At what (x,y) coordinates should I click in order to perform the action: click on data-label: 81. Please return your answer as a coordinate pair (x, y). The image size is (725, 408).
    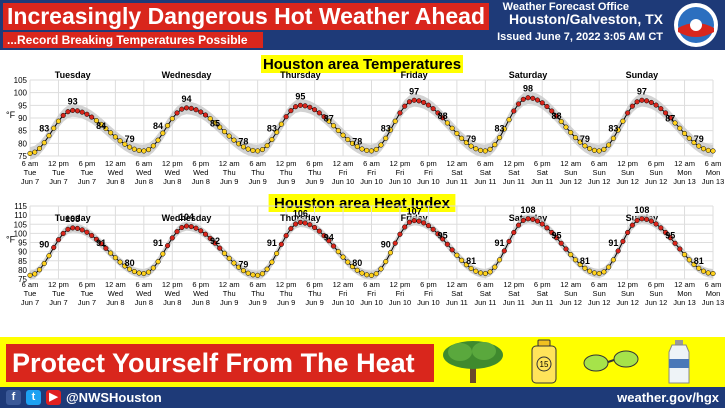
    Looking at the image, I should click on (699, 261).